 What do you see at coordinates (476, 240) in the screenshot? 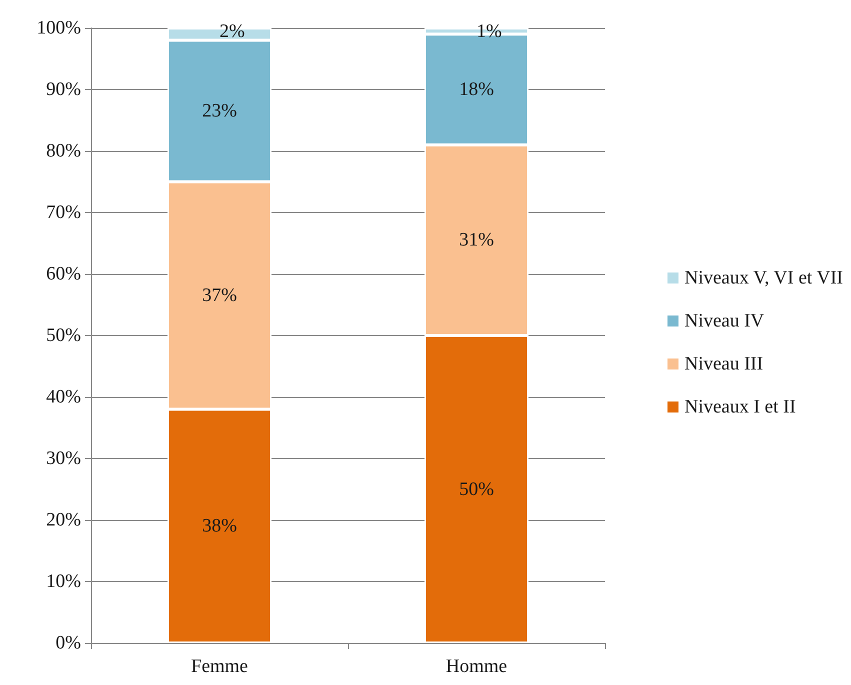
I see `data-label: 31%` at bounding box center [476, 240].